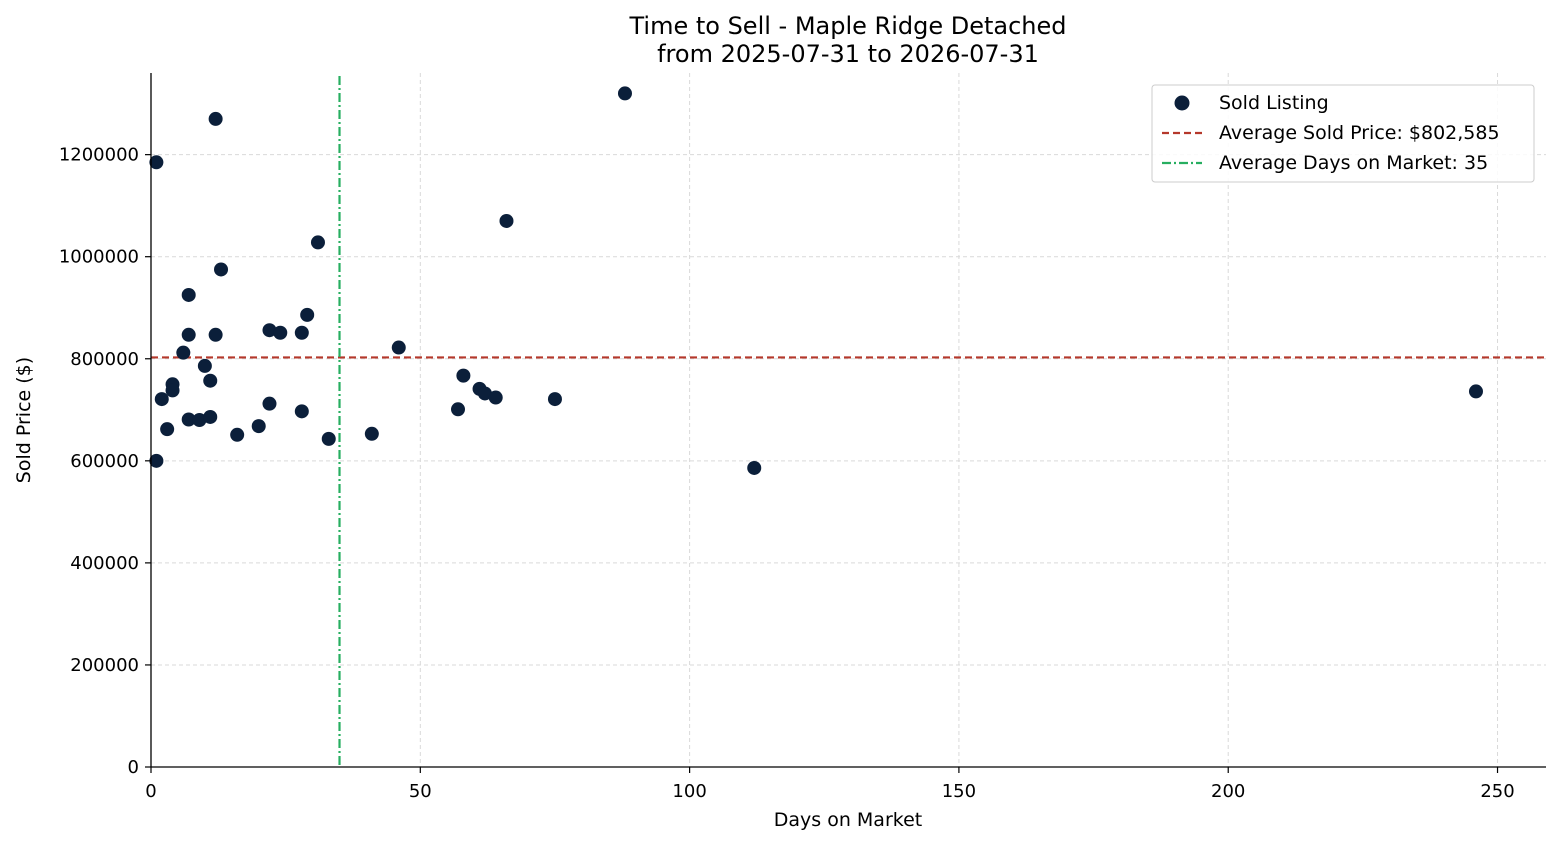  What do you see at coordinates (104, 665) in the screenshot?
I see `y-tick-label: 200000` at bounding box center [104, 665].